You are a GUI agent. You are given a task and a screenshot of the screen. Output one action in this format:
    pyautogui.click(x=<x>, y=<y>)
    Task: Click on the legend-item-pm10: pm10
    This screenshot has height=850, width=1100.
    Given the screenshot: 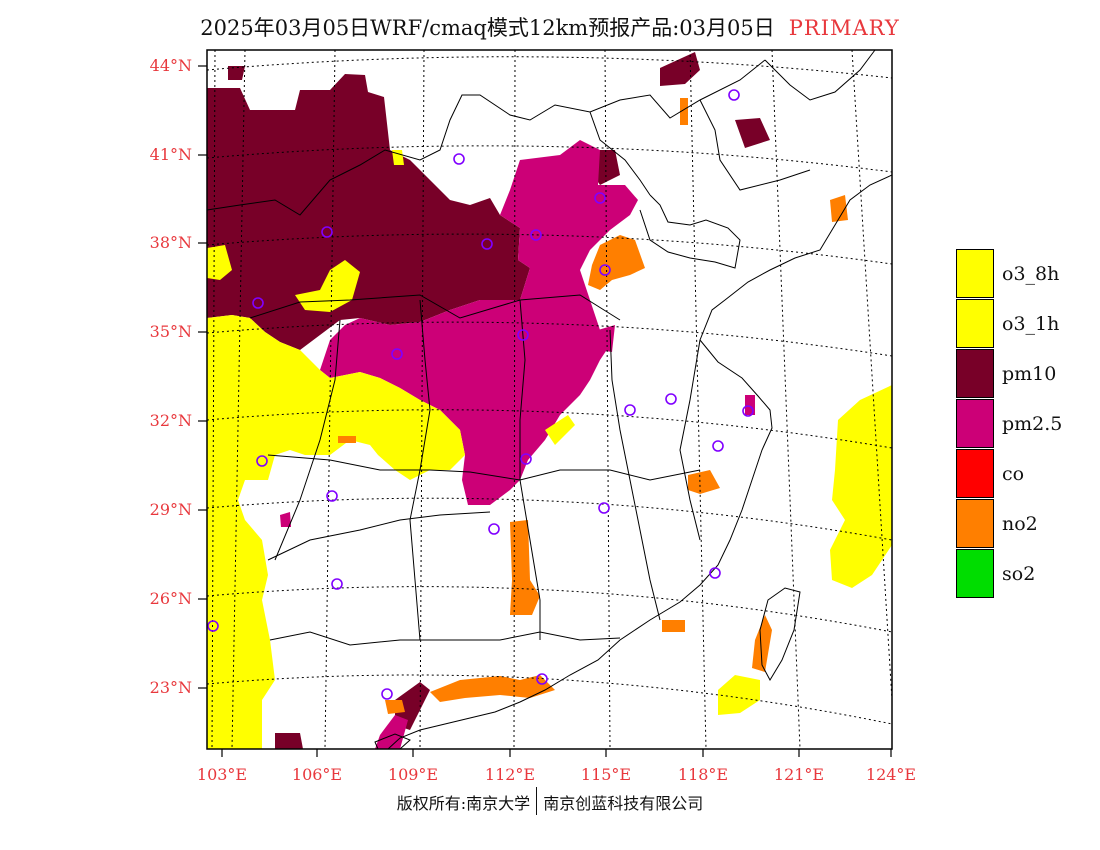 What is the action you would take?
    pyautogui.click(x=1021, y=374)
    